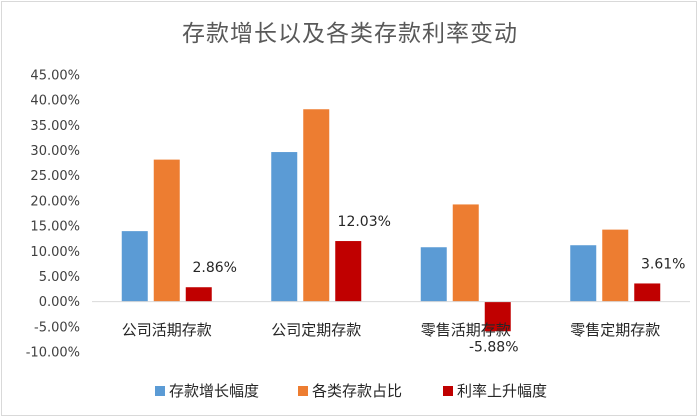  What do you see at coordinates (55, 101) in the screenshot?
I see `y-tick-label: 40.00%` at bounding box center [55, 101].